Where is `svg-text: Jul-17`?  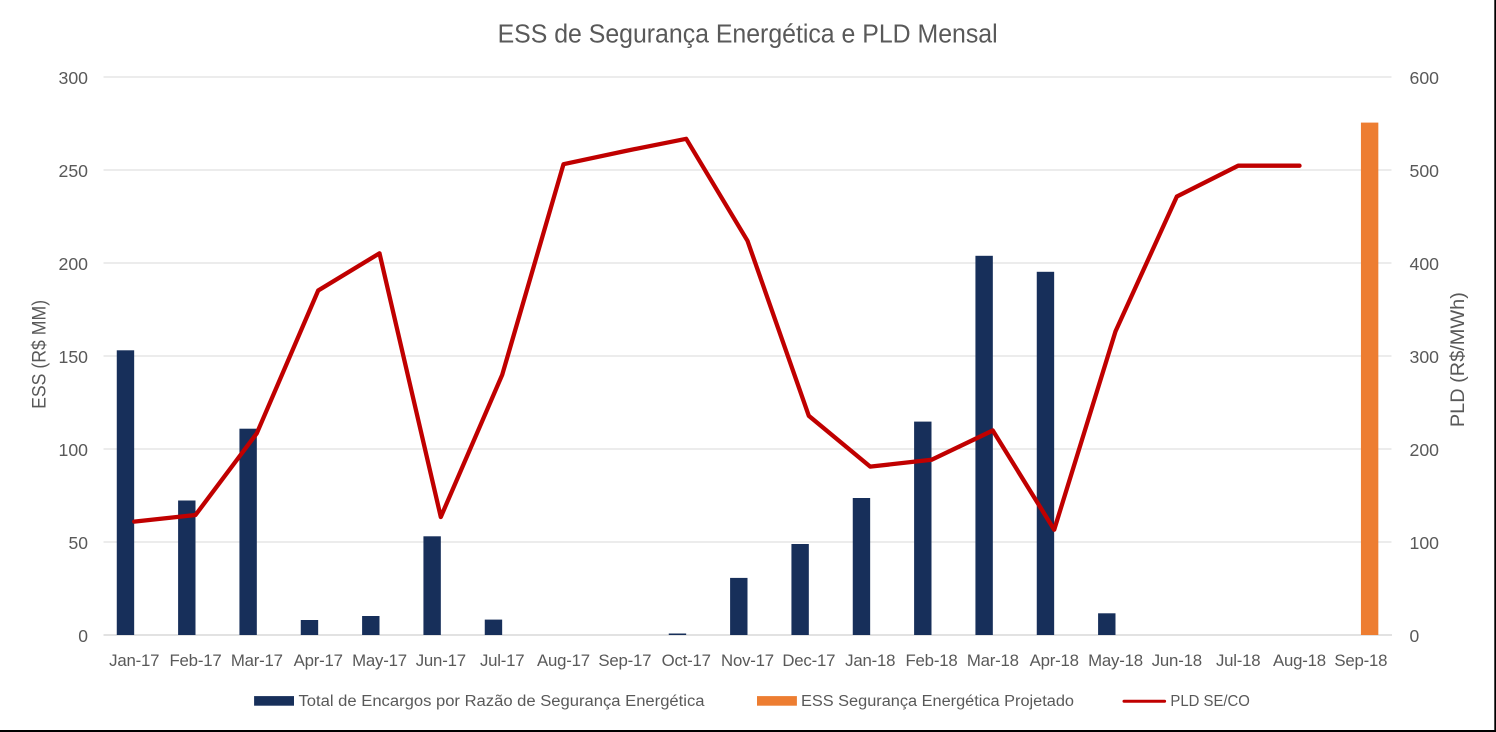
svg-text: Jul-17 is located at coordinates (502, 660).